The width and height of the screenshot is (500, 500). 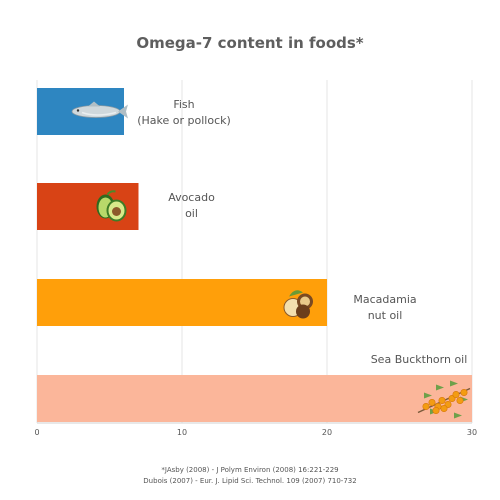 I want to click on fish-icon, so click(x=99, y=110).